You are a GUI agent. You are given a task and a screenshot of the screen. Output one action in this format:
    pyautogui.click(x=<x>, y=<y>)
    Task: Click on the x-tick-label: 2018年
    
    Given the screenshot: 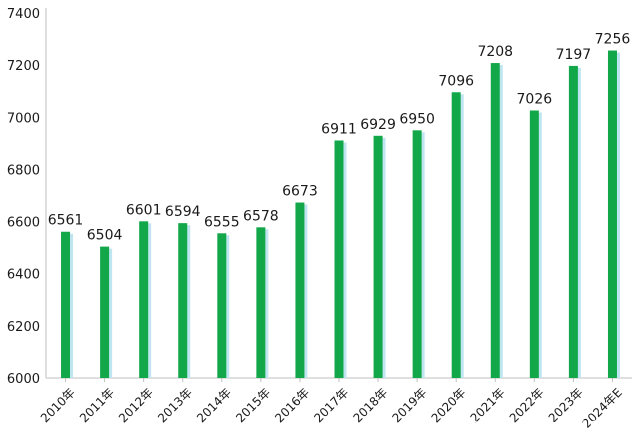 What is the action you would take?
    pyautogui.click(x=370, y=405)
    